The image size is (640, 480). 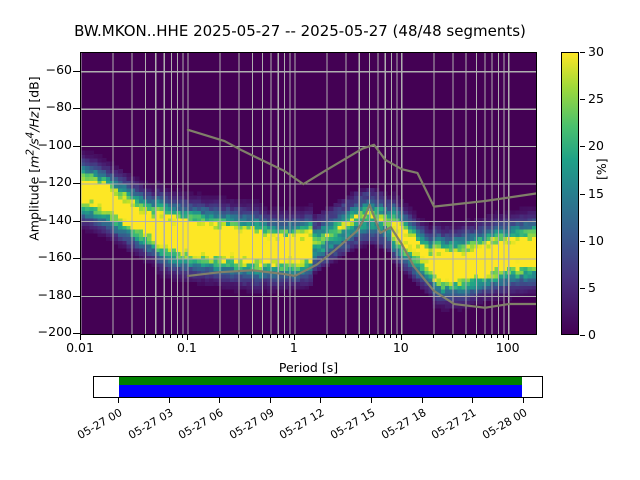 I want to click on y-tick-label: −140, so click(x=54, y=219).